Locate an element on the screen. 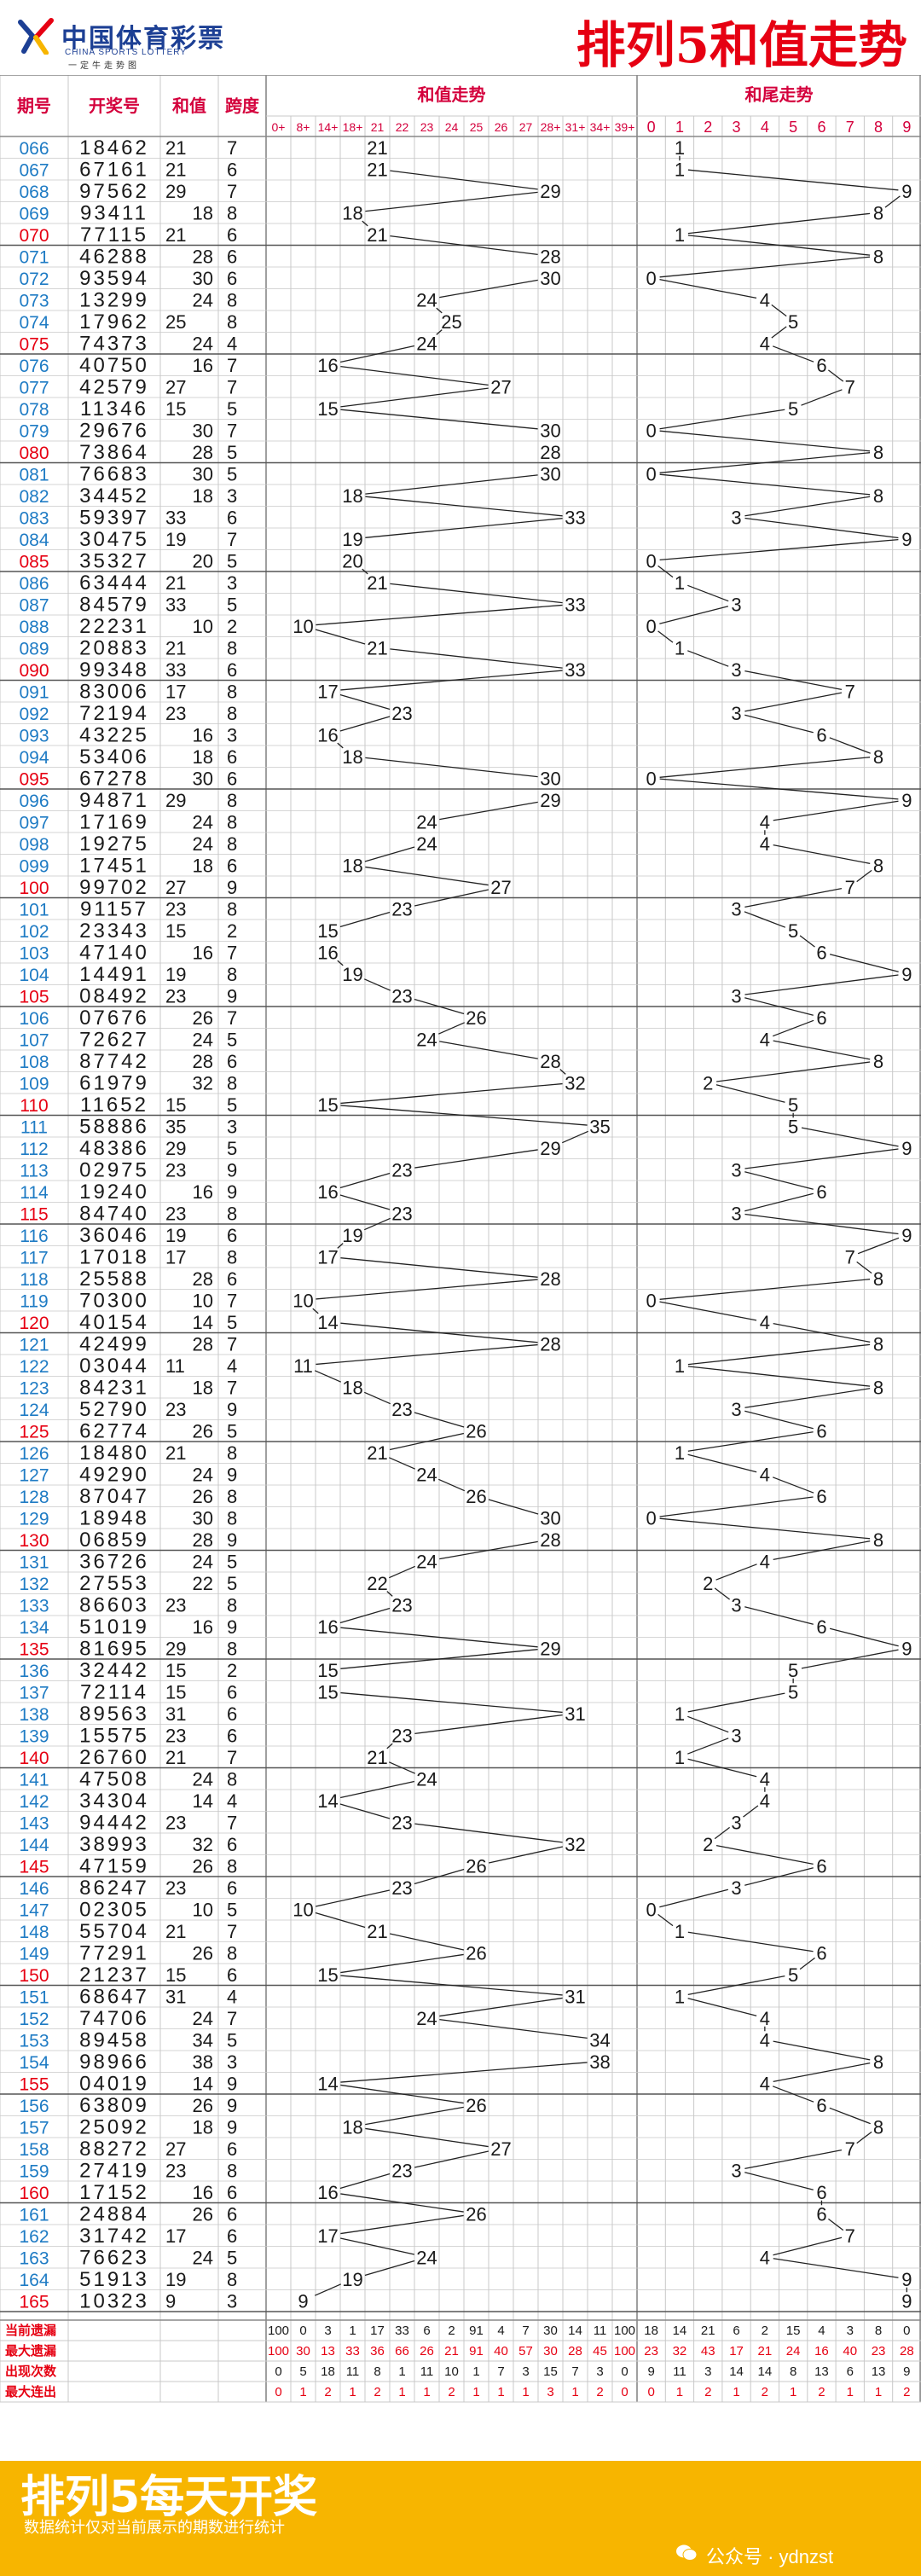 This screenshot has height=2576, width=921. tail-bin-label: 5 is located at coordinates (793, 127).